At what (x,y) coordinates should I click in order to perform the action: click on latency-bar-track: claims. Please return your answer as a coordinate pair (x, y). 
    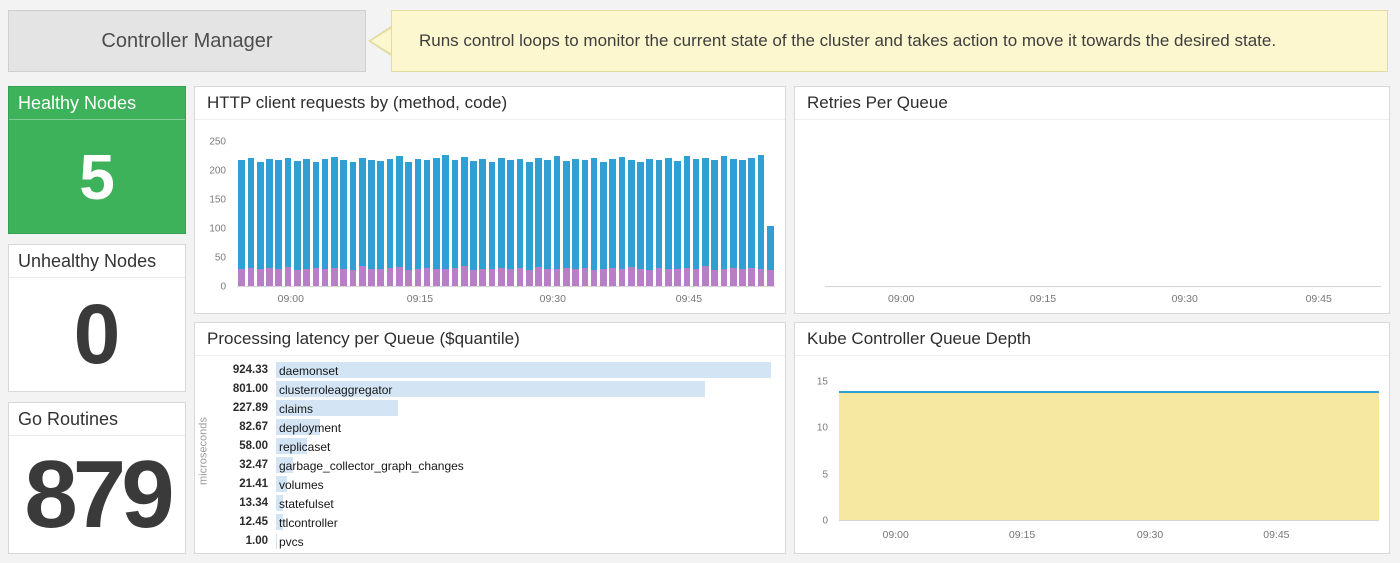
    Looking at the image, I should click on (523, 407).